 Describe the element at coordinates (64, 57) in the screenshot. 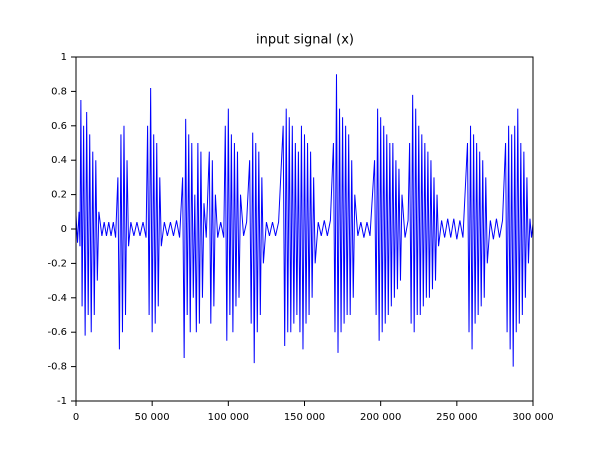

I see `y-tick-label: 1` at that location.